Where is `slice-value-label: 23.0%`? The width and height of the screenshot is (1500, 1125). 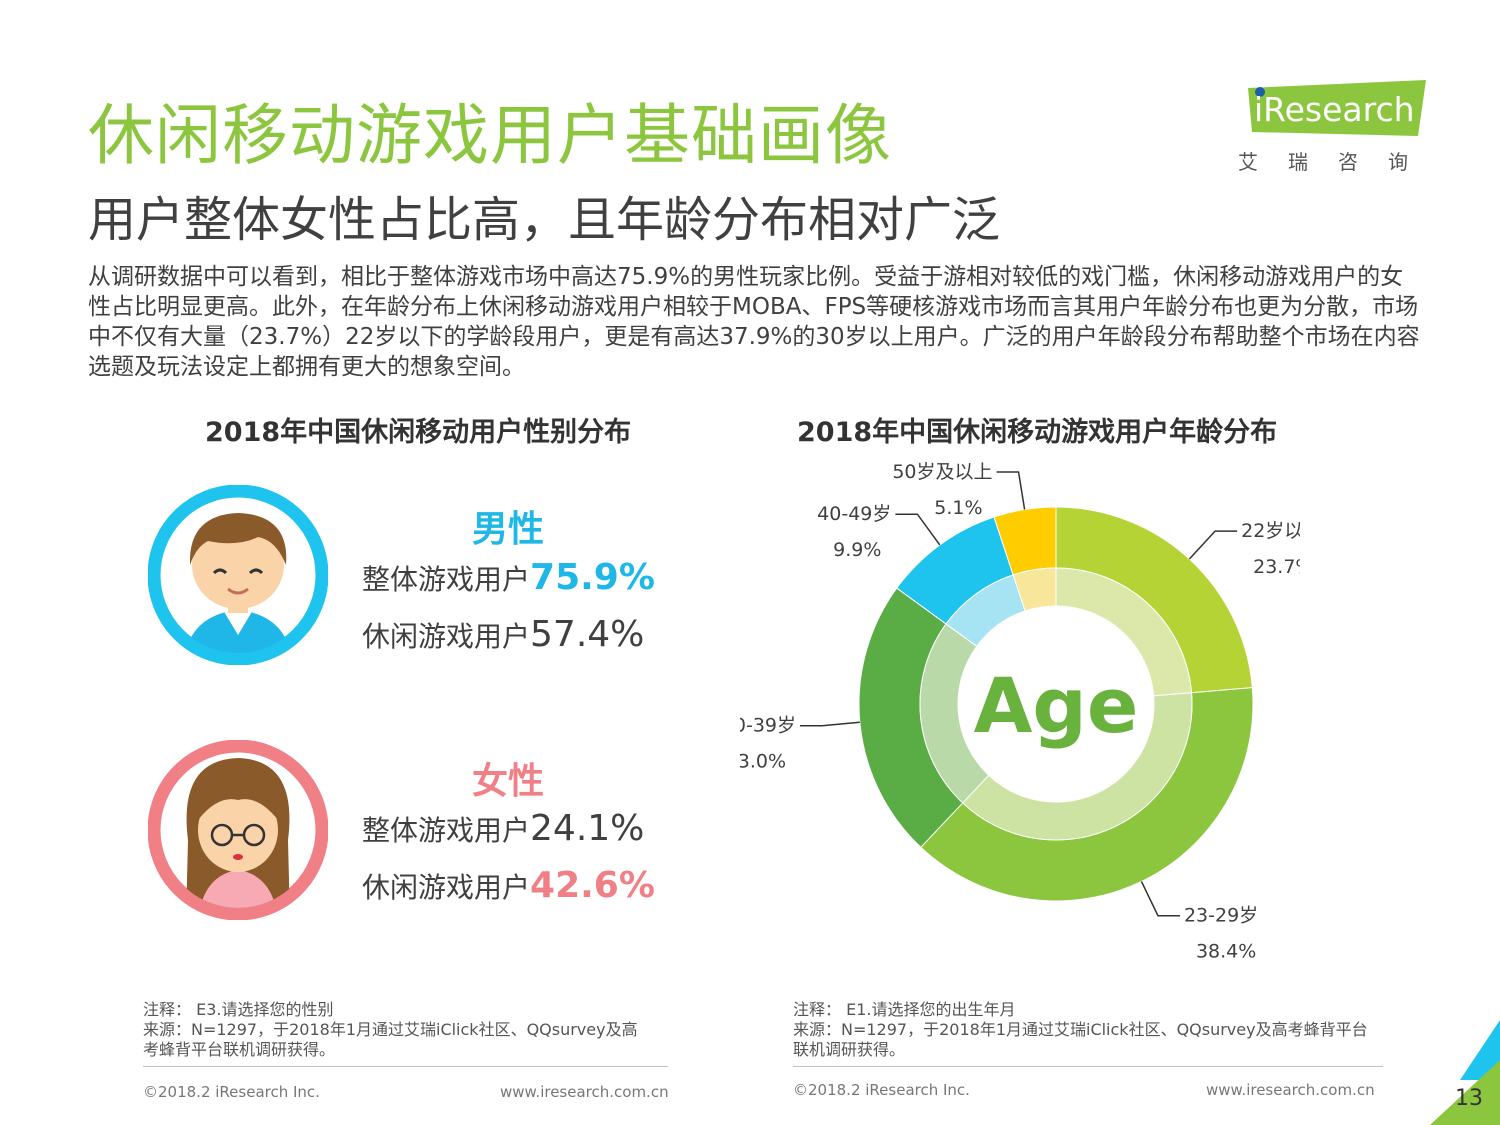
slice-value-label: 23.0% is located at coordinates (763, 762).